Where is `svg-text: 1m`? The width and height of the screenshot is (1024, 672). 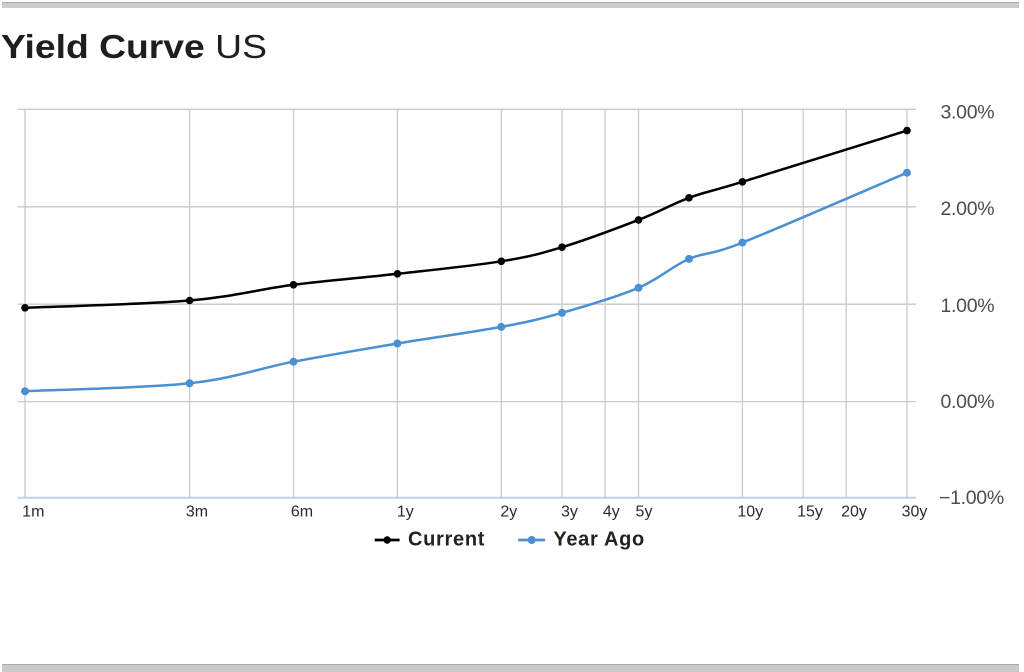 svg-text: 1m is located at coordinates (33, 512).